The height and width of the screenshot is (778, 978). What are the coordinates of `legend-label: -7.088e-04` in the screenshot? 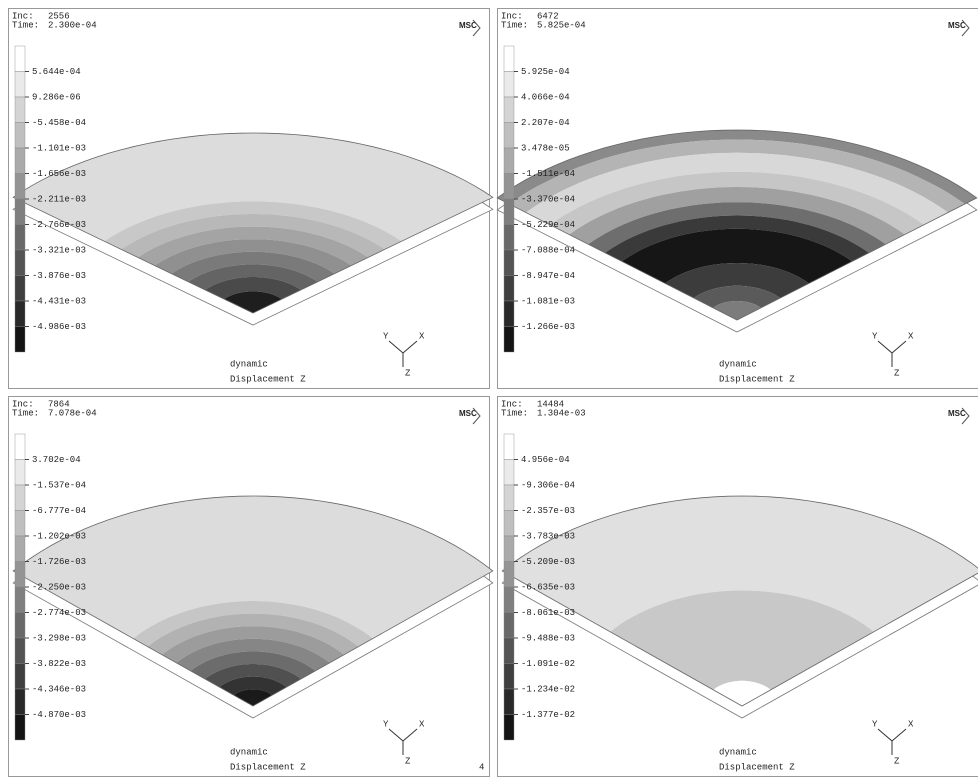 It's located at (548, 250).